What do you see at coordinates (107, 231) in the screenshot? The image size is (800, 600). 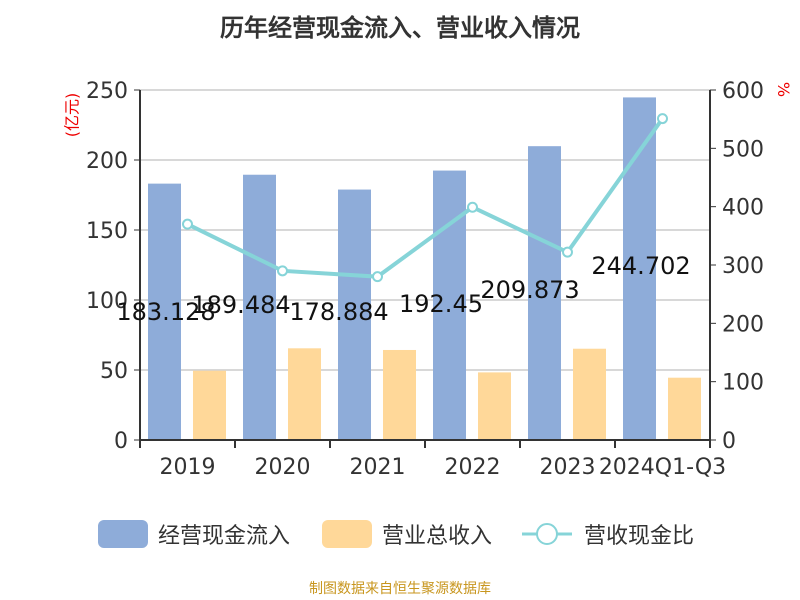 I see `left-tick-label: 150` at bounding box center [107, 231].